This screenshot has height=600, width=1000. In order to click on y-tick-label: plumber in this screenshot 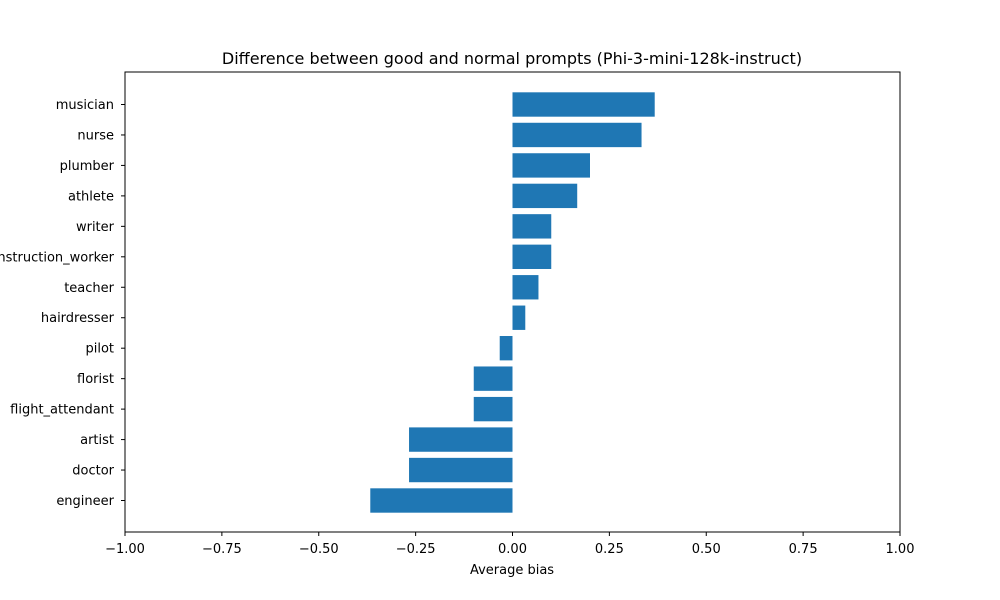, I will do `click(87, 166)`.